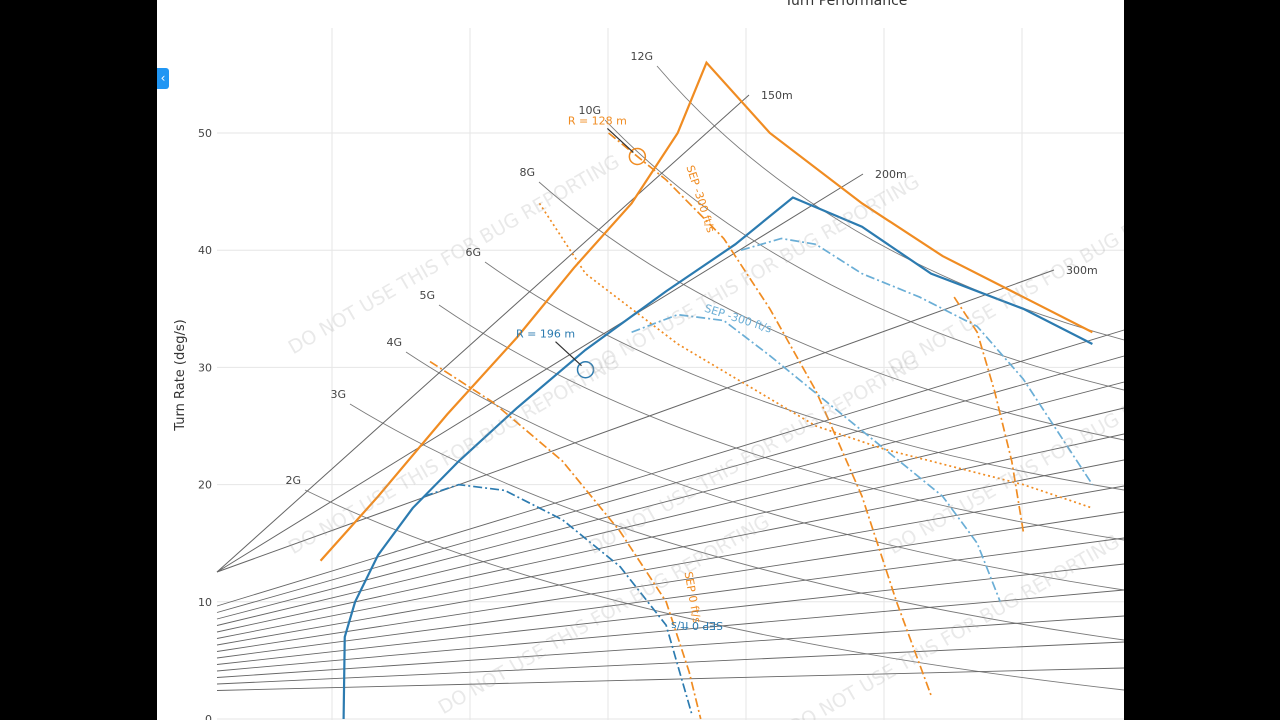 This screenshot has width=1280, height=720. I want to click on radius-label: 150m, so click(777, 95).